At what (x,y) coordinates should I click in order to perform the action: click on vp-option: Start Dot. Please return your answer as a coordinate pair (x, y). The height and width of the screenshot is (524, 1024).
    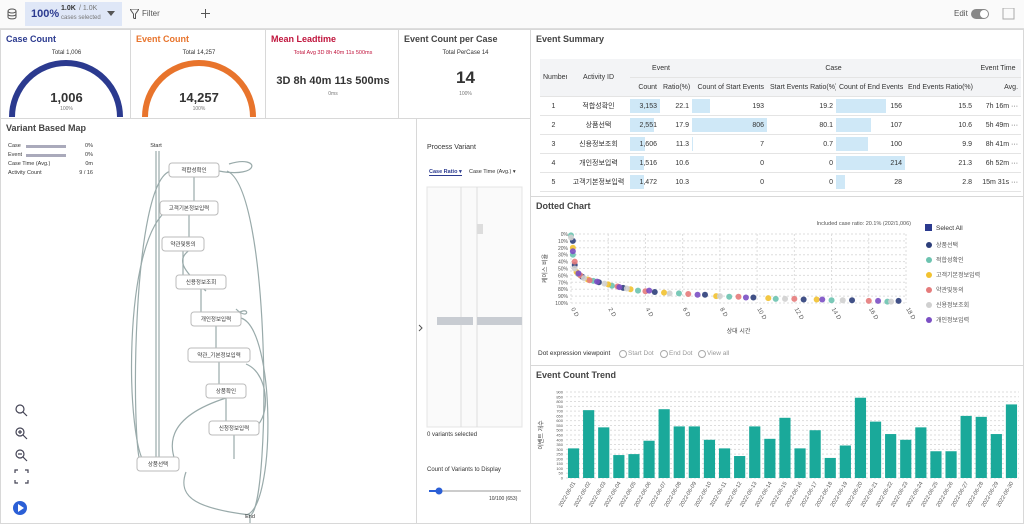
    Looking at the image, I should click on (641, 353).